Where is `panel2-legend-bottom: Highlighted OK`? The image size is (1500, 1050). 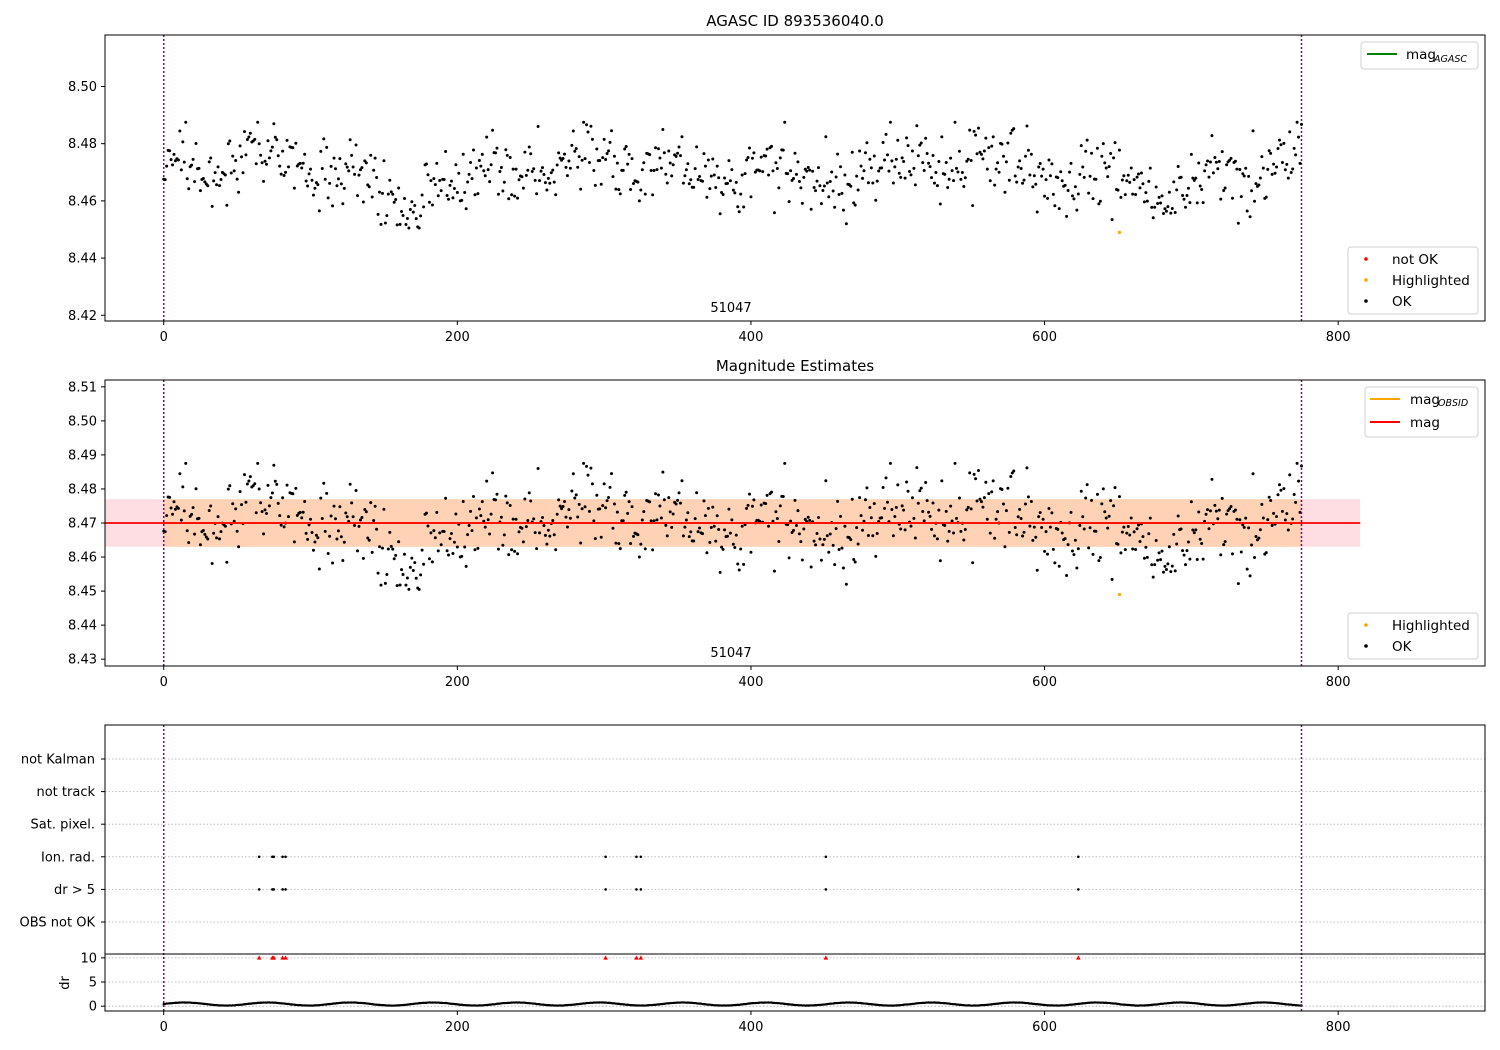 panel2-legend-bottom: Highlighted OK is located at coordinates (1413, 636).